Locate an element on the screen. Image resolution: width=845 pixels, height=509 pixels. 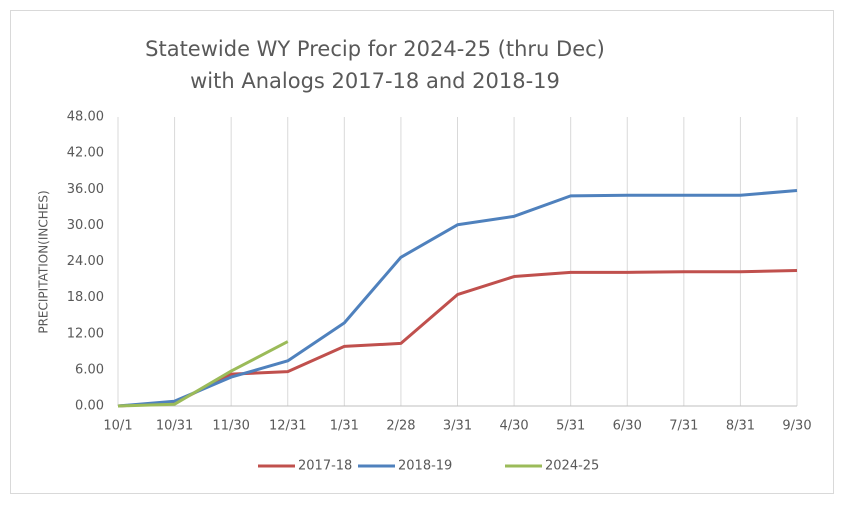
x-tick-label: 9/30 is located at coordinates (796, 426).